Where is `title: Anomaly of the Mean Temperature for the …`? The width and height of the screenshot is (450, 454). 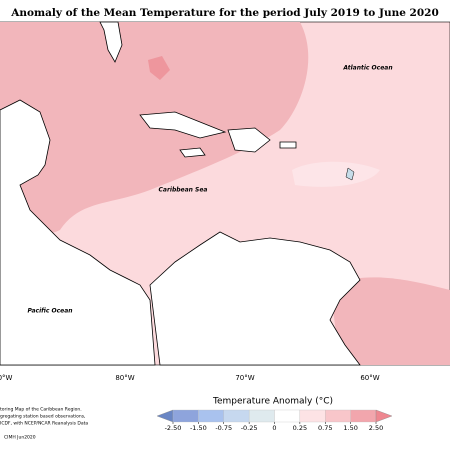 title: Anomaly of the Mean Temperature for the … is located at coordinates (224, 13).